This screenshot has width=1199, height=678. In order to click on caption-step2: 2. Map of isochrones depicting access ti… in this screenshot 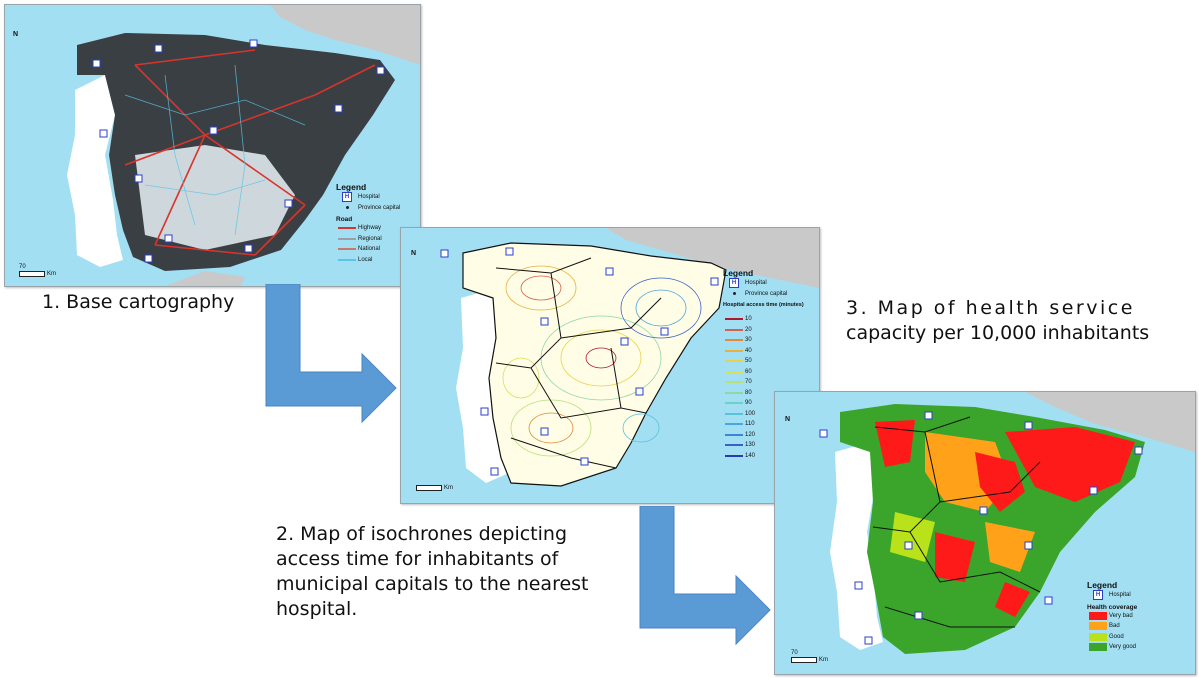, I will do `click(432, 572)`.